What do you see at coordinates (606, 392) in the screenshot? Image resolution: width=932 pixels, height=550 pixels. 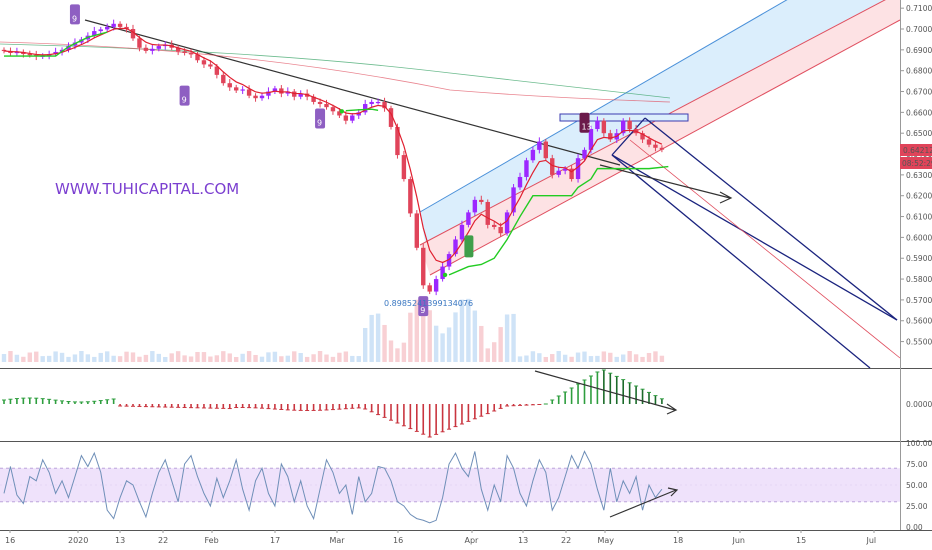 I see `momentum-arrow` at bounding box center [606, 392].